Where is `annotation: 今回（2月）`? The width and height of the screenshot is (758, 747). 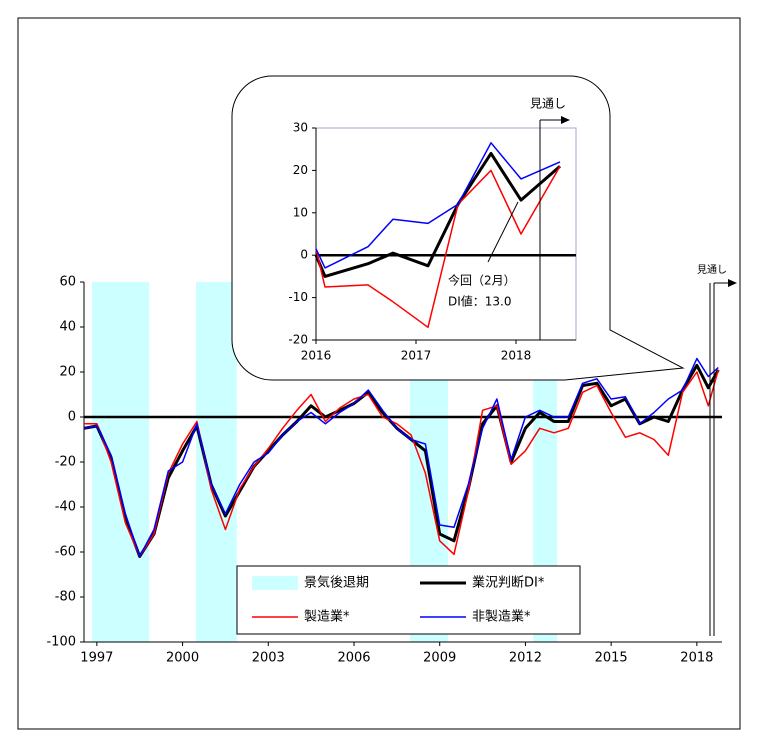
annotation: 今回（2月） is located at coordinates (482, 280).